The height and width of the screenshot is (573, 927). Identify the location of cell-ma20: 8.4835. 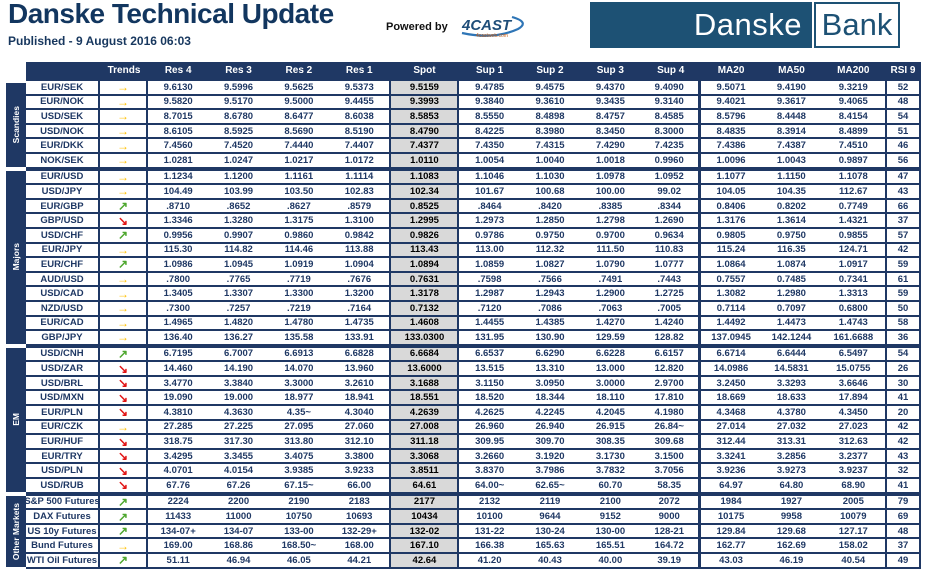
(731, 131).